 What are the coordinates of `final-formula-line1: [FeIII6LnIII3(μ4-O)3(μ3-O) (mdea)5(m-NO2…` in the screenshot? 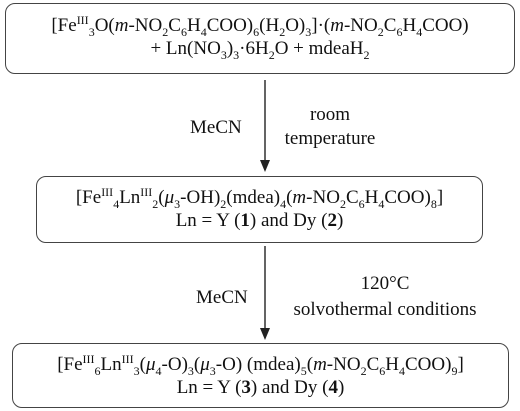 It's located at (260, 365).